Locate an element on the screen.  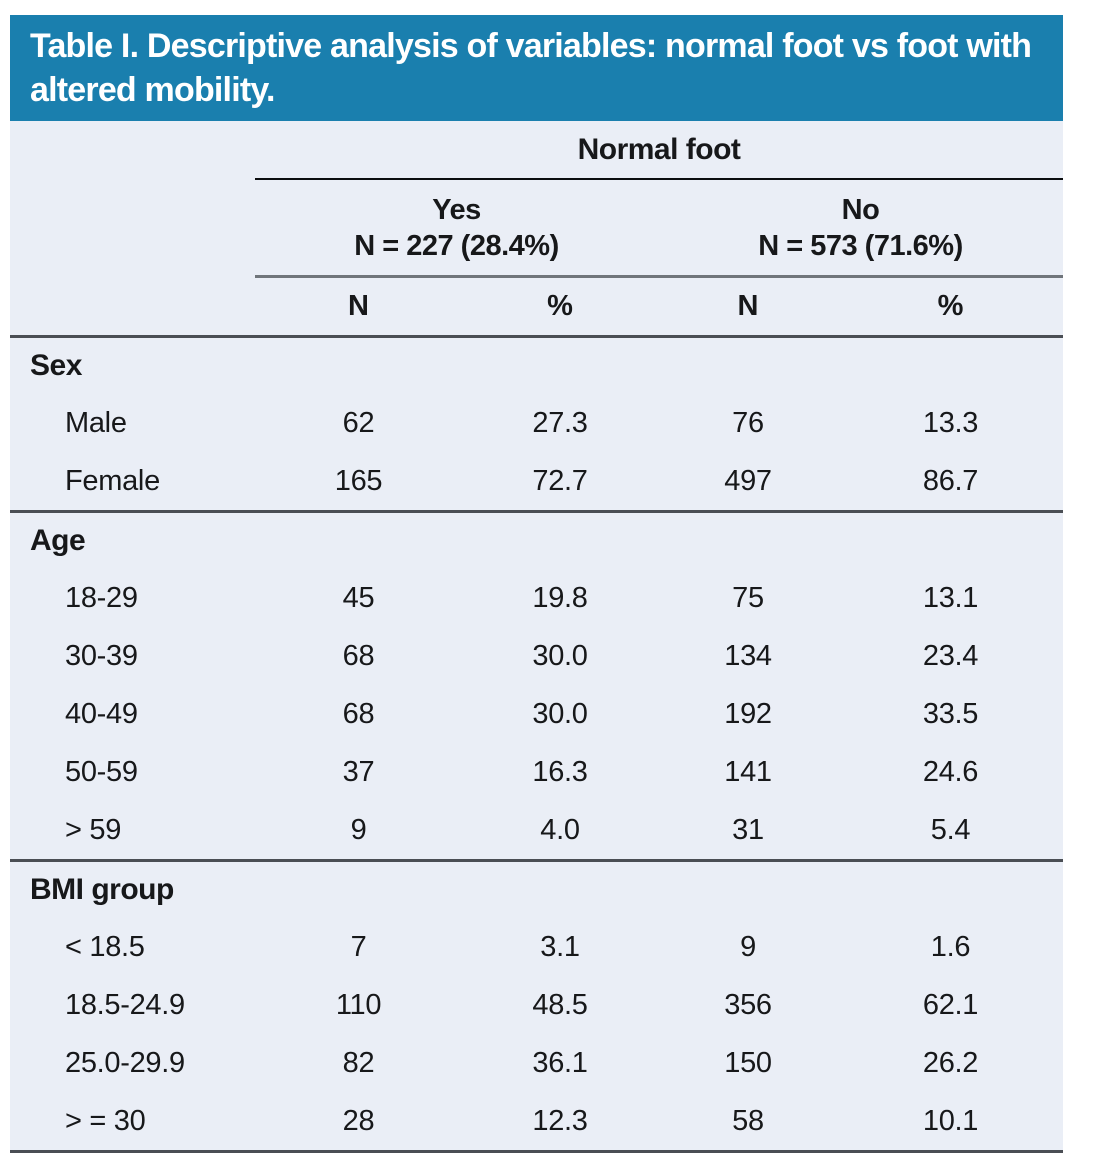
row-label: Male is located at coordinates (96, 422).